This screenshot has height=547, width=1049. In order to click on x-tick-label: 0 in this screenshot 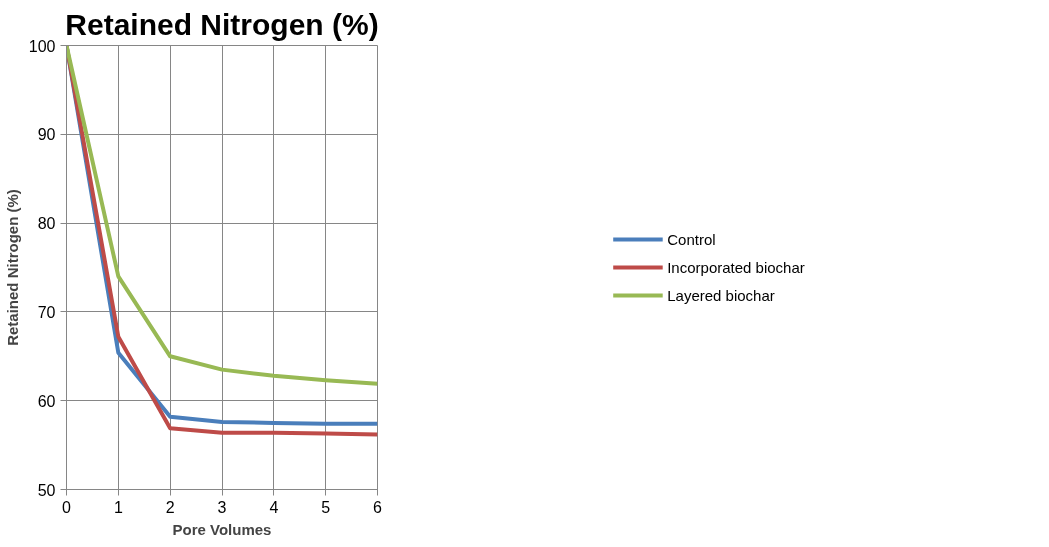, I will do `click(67, 507)`.